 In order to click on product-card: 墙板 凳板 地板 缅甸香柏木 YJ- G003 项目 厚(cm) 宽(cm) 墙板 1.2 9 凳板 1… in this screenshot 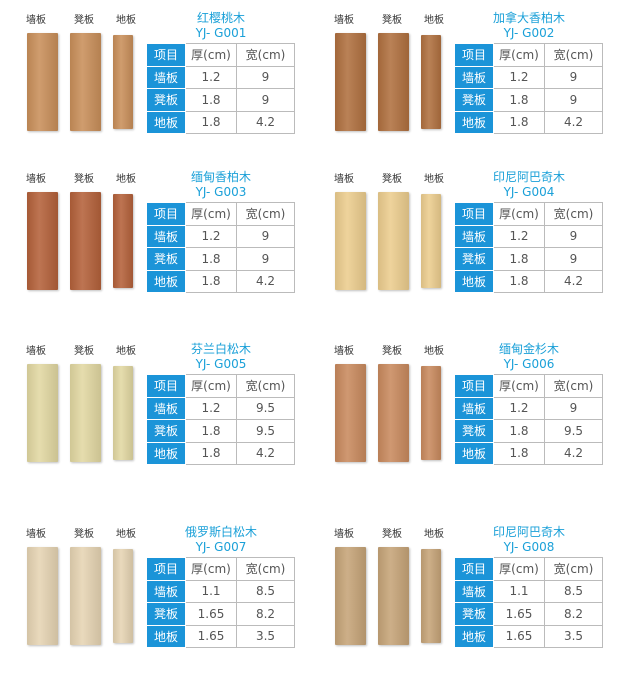, I will do `click(154, 248)`.